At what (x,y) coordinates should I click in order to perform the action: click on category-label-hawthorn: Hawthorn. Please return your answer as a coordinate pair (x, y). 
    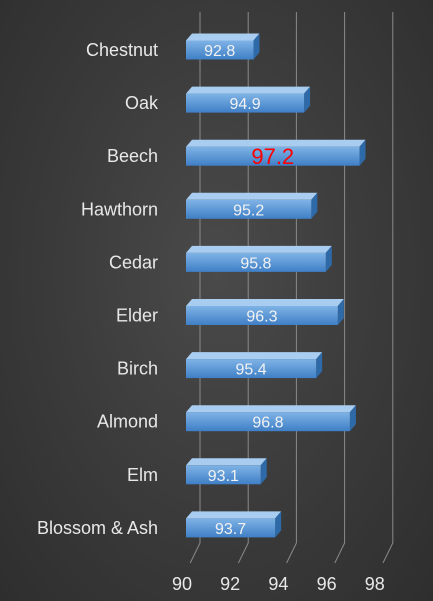
    Looking at the image, I should click on (119, 209).